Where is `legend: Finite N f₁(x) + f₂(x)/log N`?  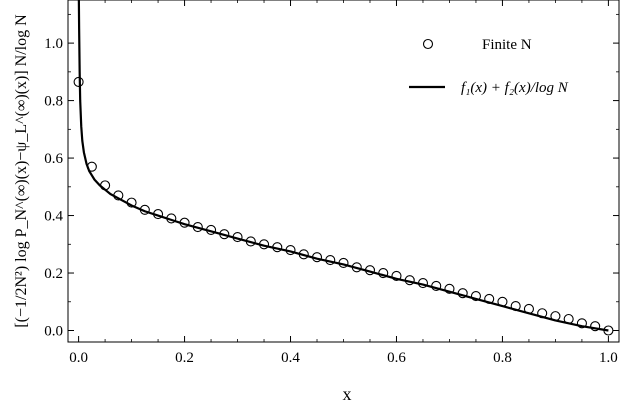
legend: Finite N f₁(x) + f₂(x)/log N is located at coordinates (489, 66).